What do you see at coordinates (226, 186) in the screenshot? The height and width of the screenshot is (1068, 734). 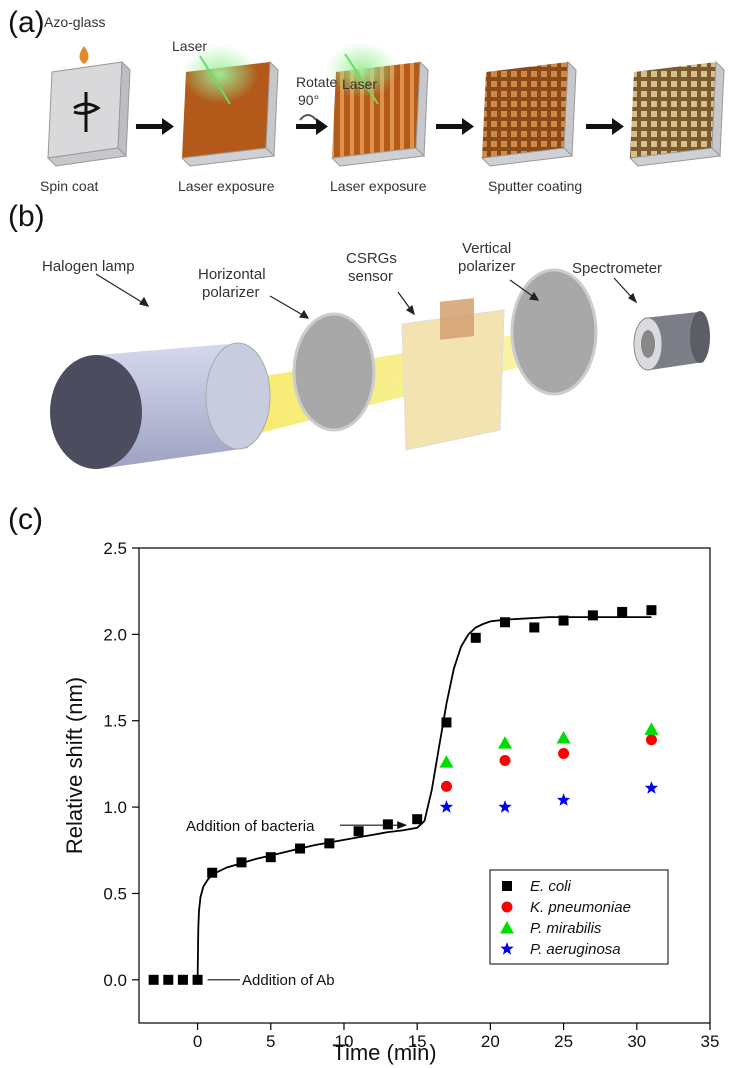 I see `label-laser-exposure-1: Laser exposure` at bounding box center [226, 186].